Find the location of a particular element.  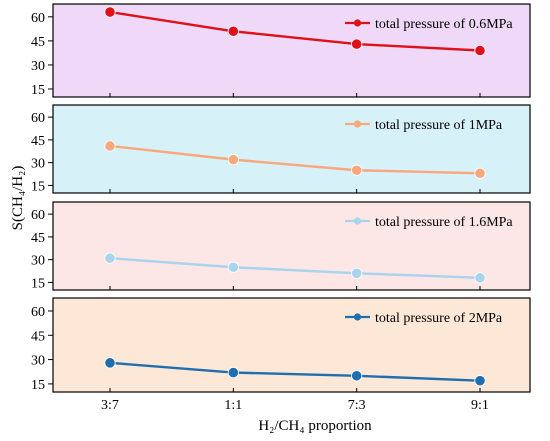

x-tick-label: 9:1 is located at coordinates (480, 405).